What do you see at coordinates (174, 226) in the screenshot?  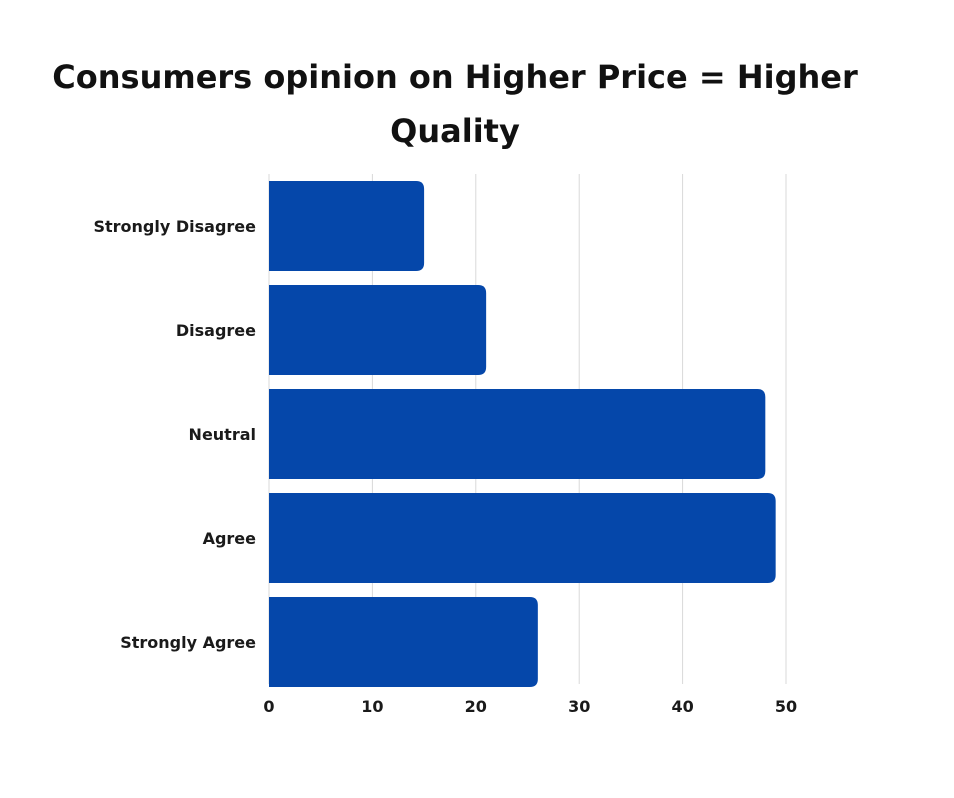 I see `category-label: Strongly Disagree` at bounding box center [174, 226].